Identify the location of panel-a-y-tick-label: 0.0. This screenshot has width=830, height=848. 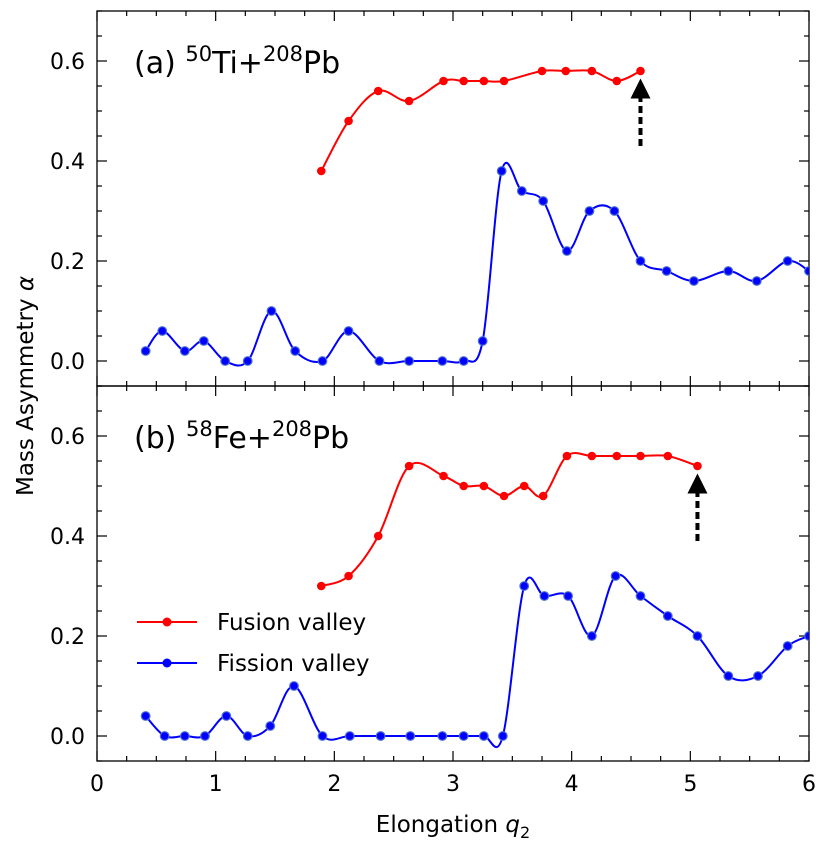
(67, 362).